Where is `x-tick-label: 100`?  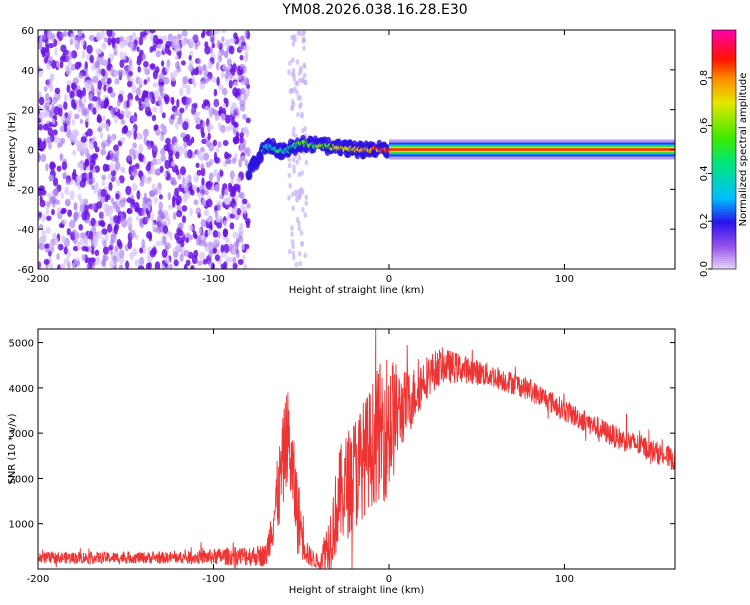
x-tick-label: 100 is located at coordinates (564, 279).